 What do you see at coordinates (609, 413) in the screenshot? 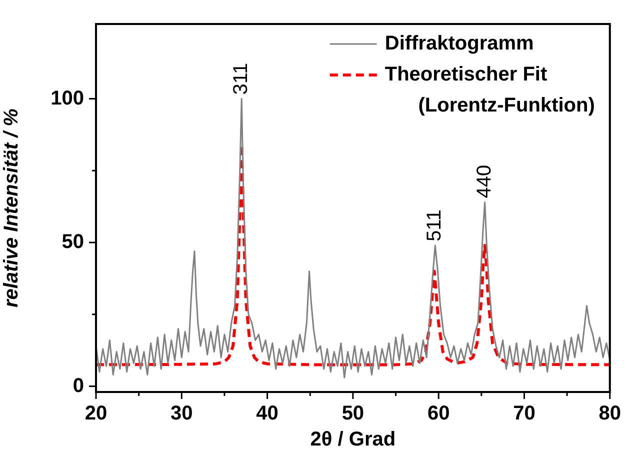
I see `x-tick-label: 80` at bounding box center [609, 413].